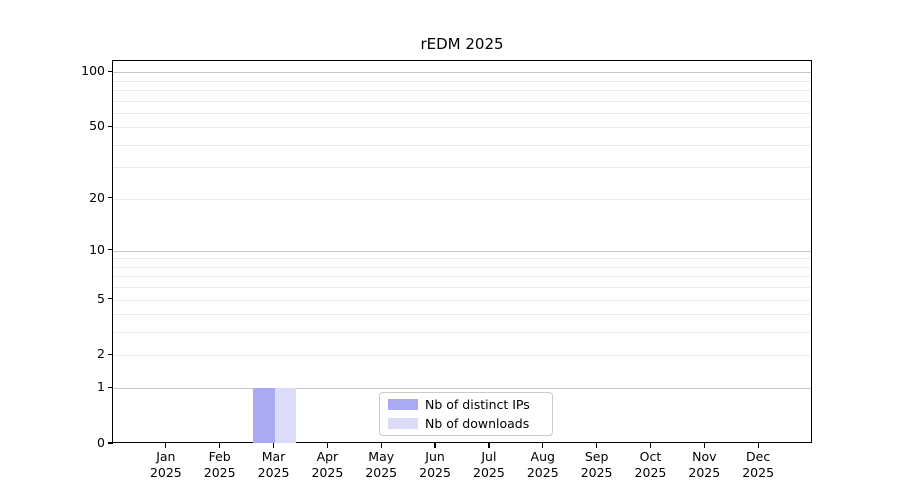 The width and height of the screenshot is (900, 500). I want to click on x-tick-label: Oct 2025, so click(650, 464).